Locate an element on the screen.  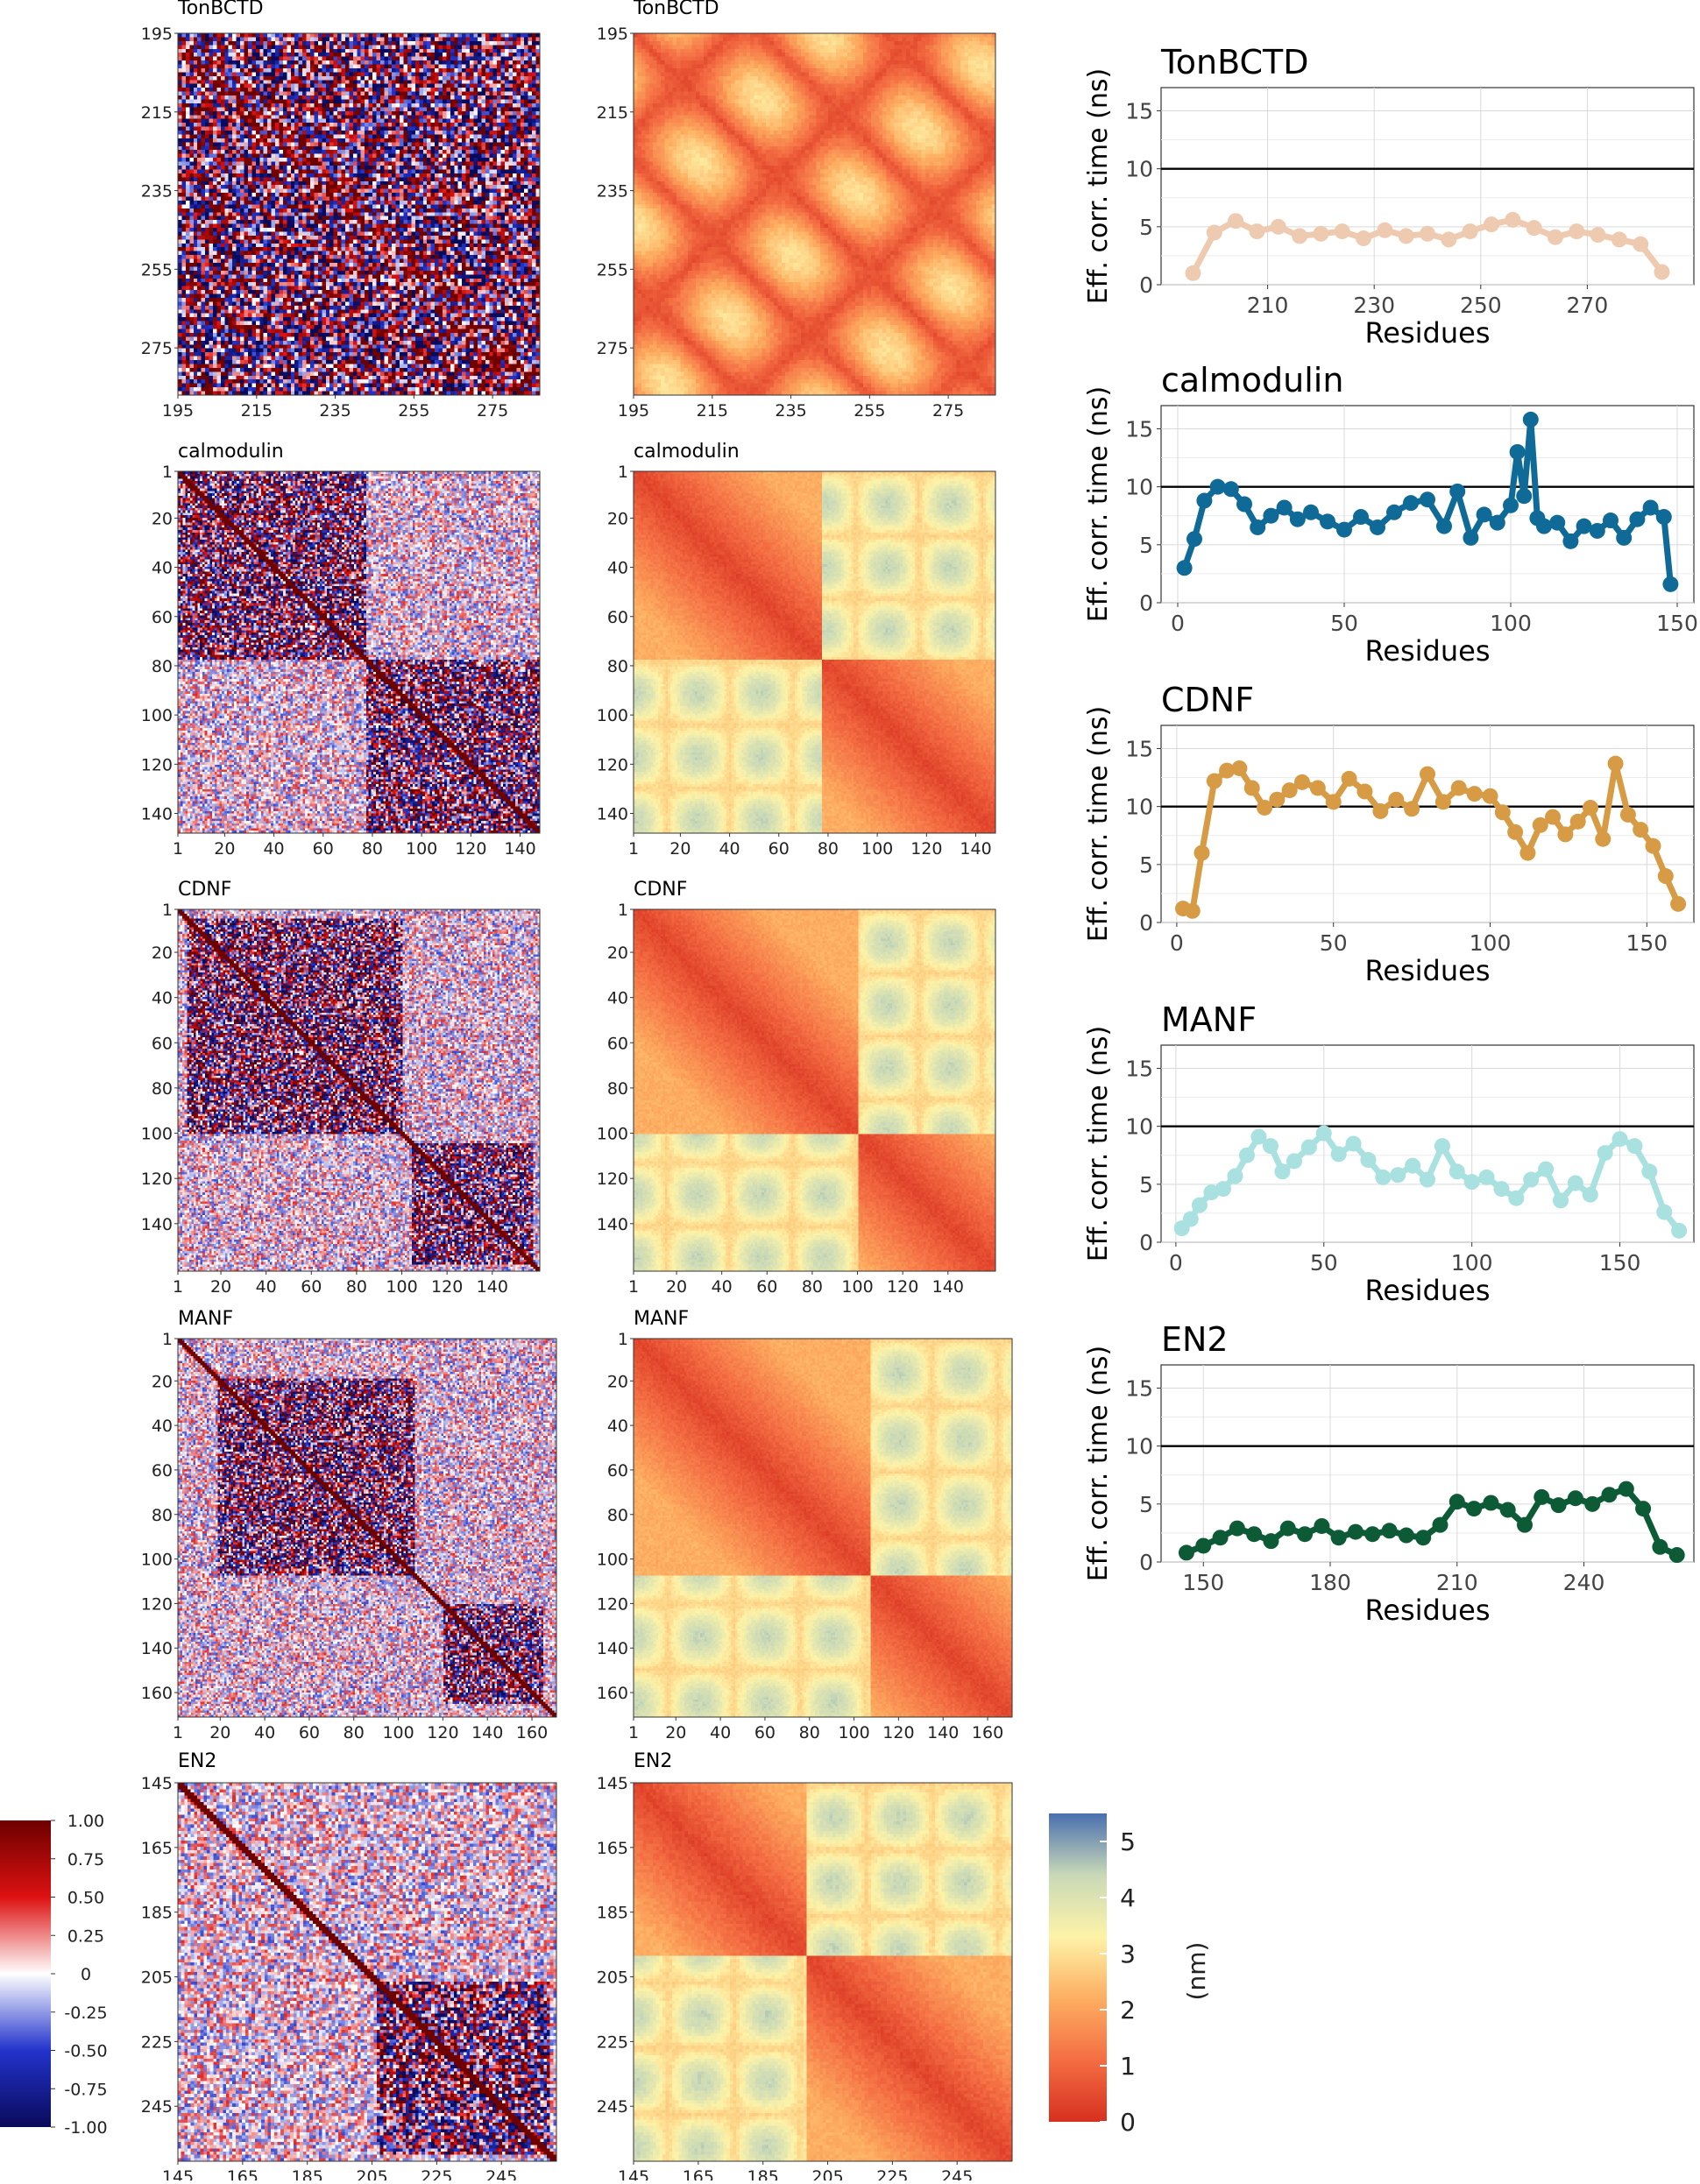
y-tick-label: 15 is located at coordinates (1139, 1068).